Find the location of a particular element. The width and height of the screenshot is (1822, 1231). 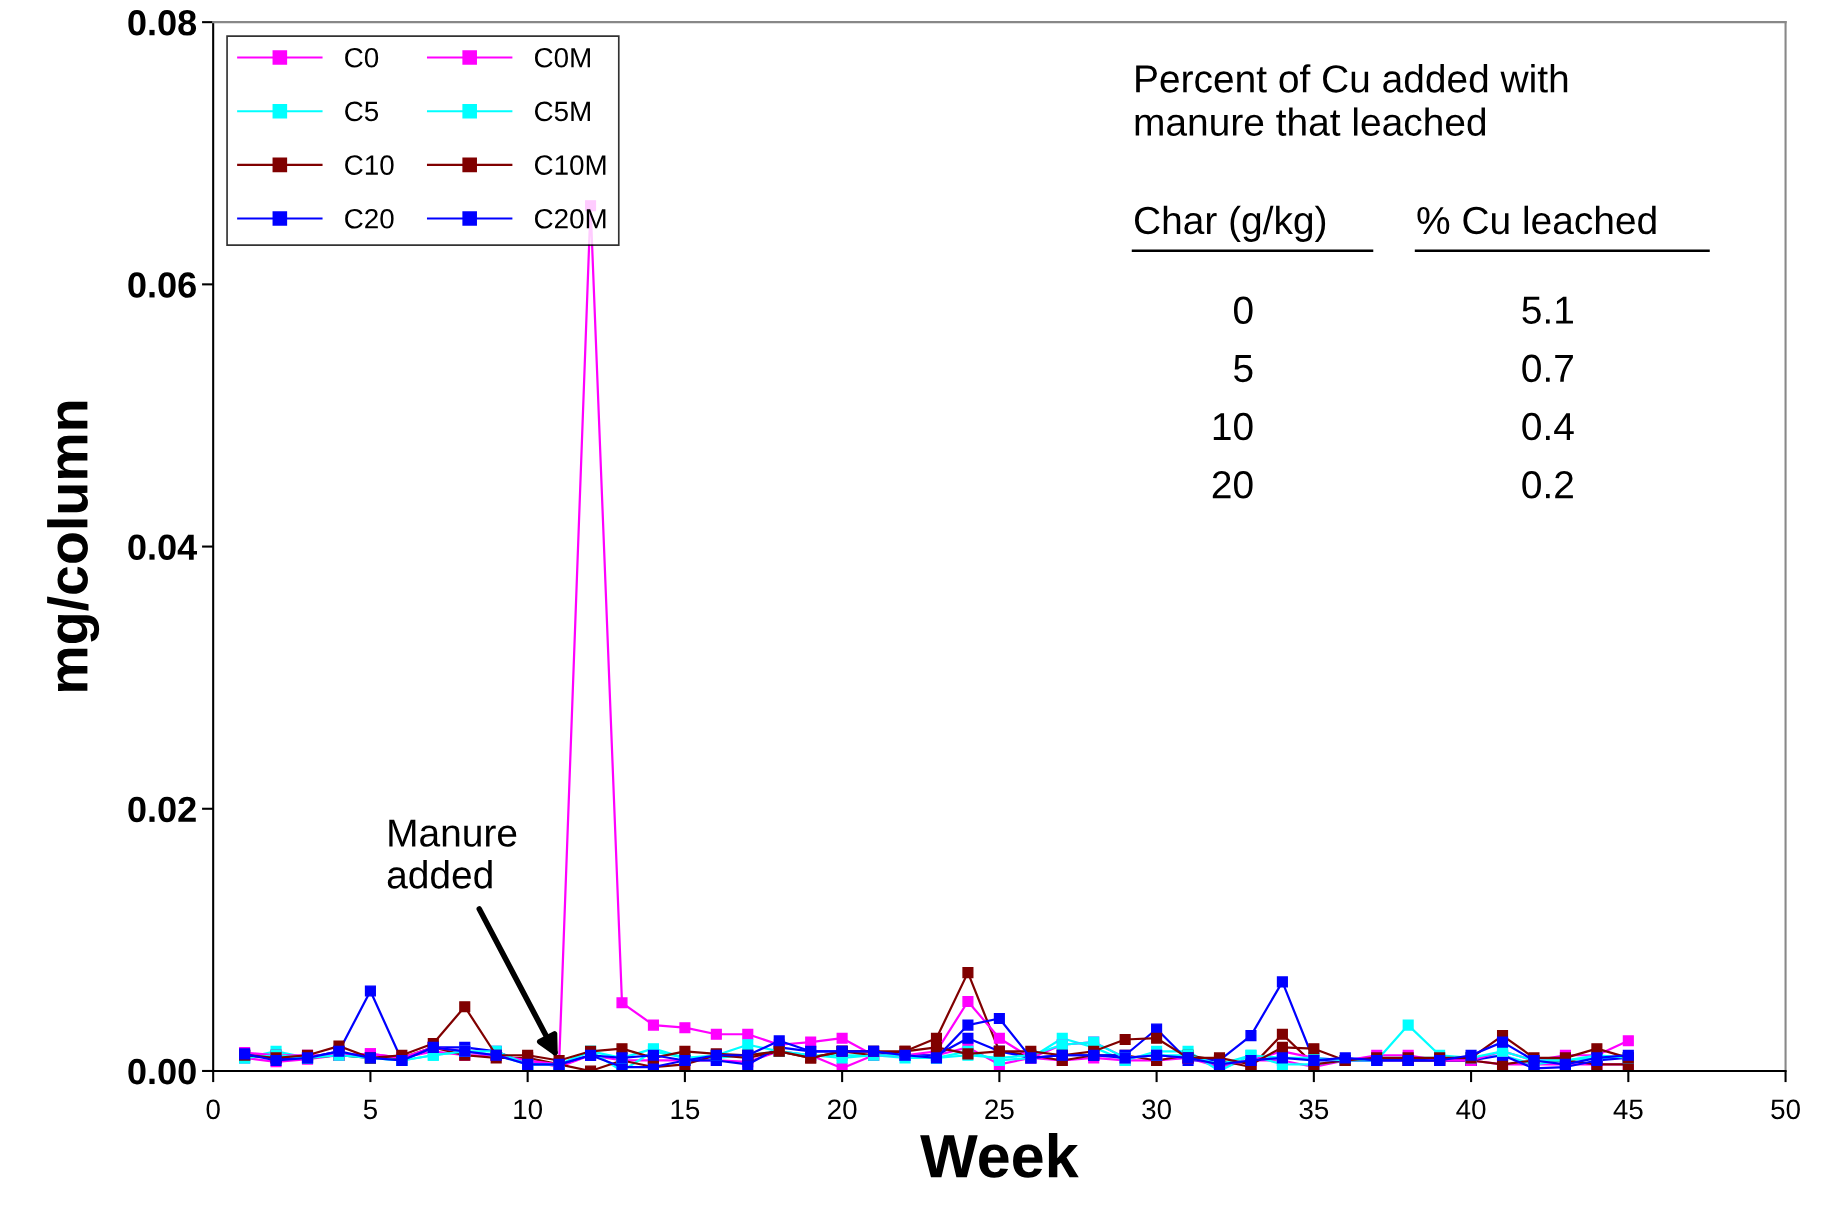

x-tick-label: 15 is located at coordinates (685, 1109).